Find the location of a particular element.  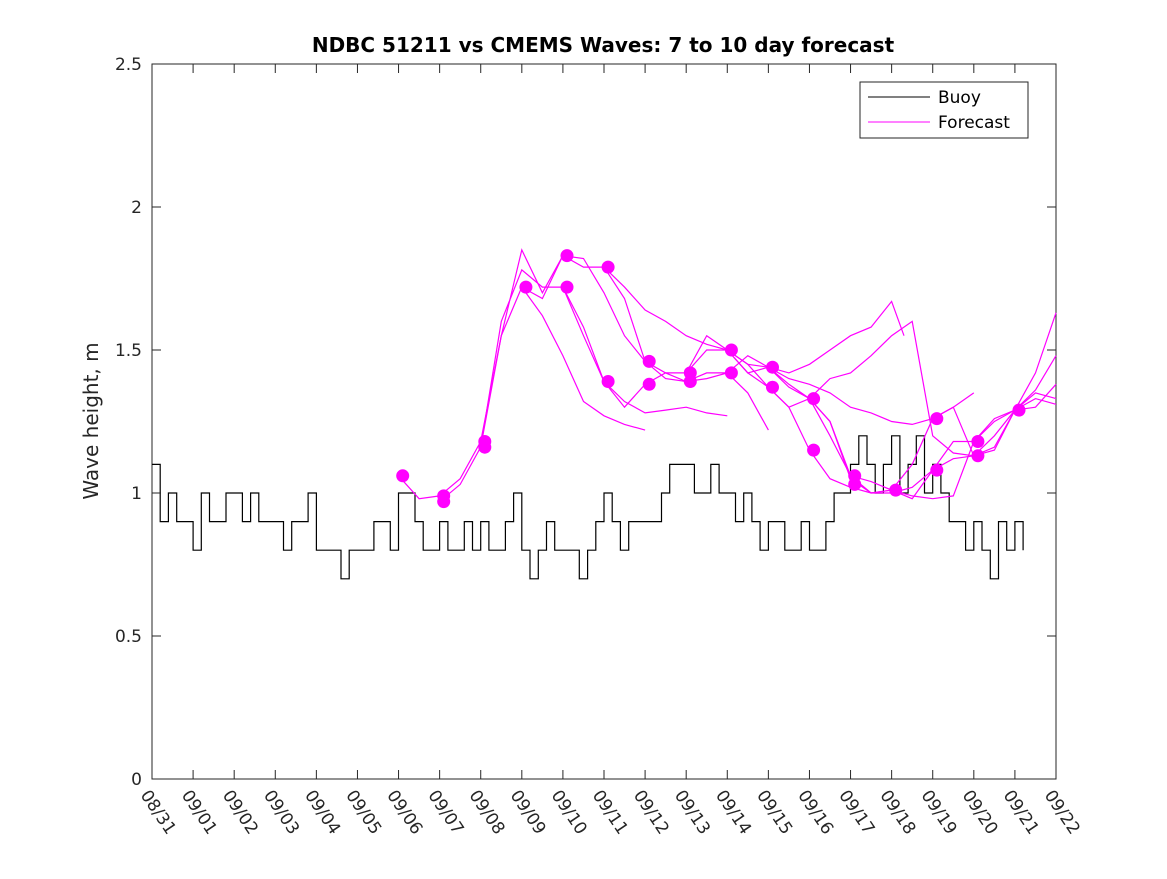

legend: Buoy Forecast is located at coordinates (944, 110).